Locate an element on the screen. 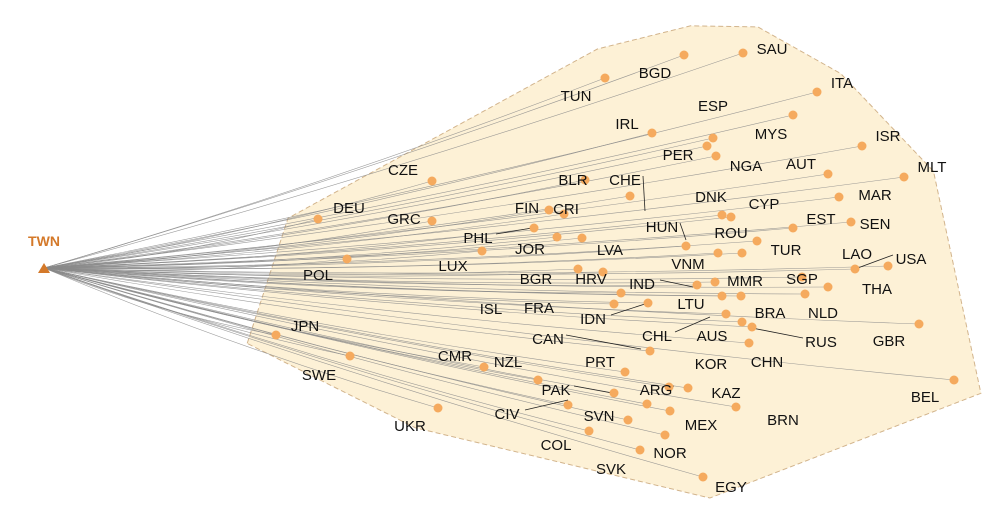 This screenshot has height=505, width=1000. edge-twn-vnm is located at coordinates (381, 261).